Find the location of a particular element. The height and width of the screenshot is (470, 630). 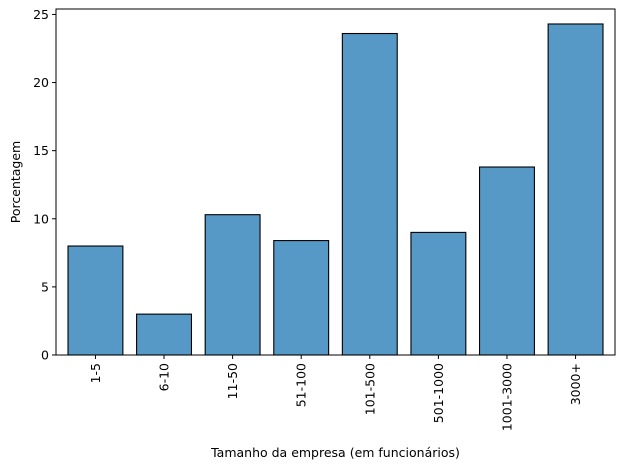

x-tick-label: 1-5 is located at coordinates (95, 373).